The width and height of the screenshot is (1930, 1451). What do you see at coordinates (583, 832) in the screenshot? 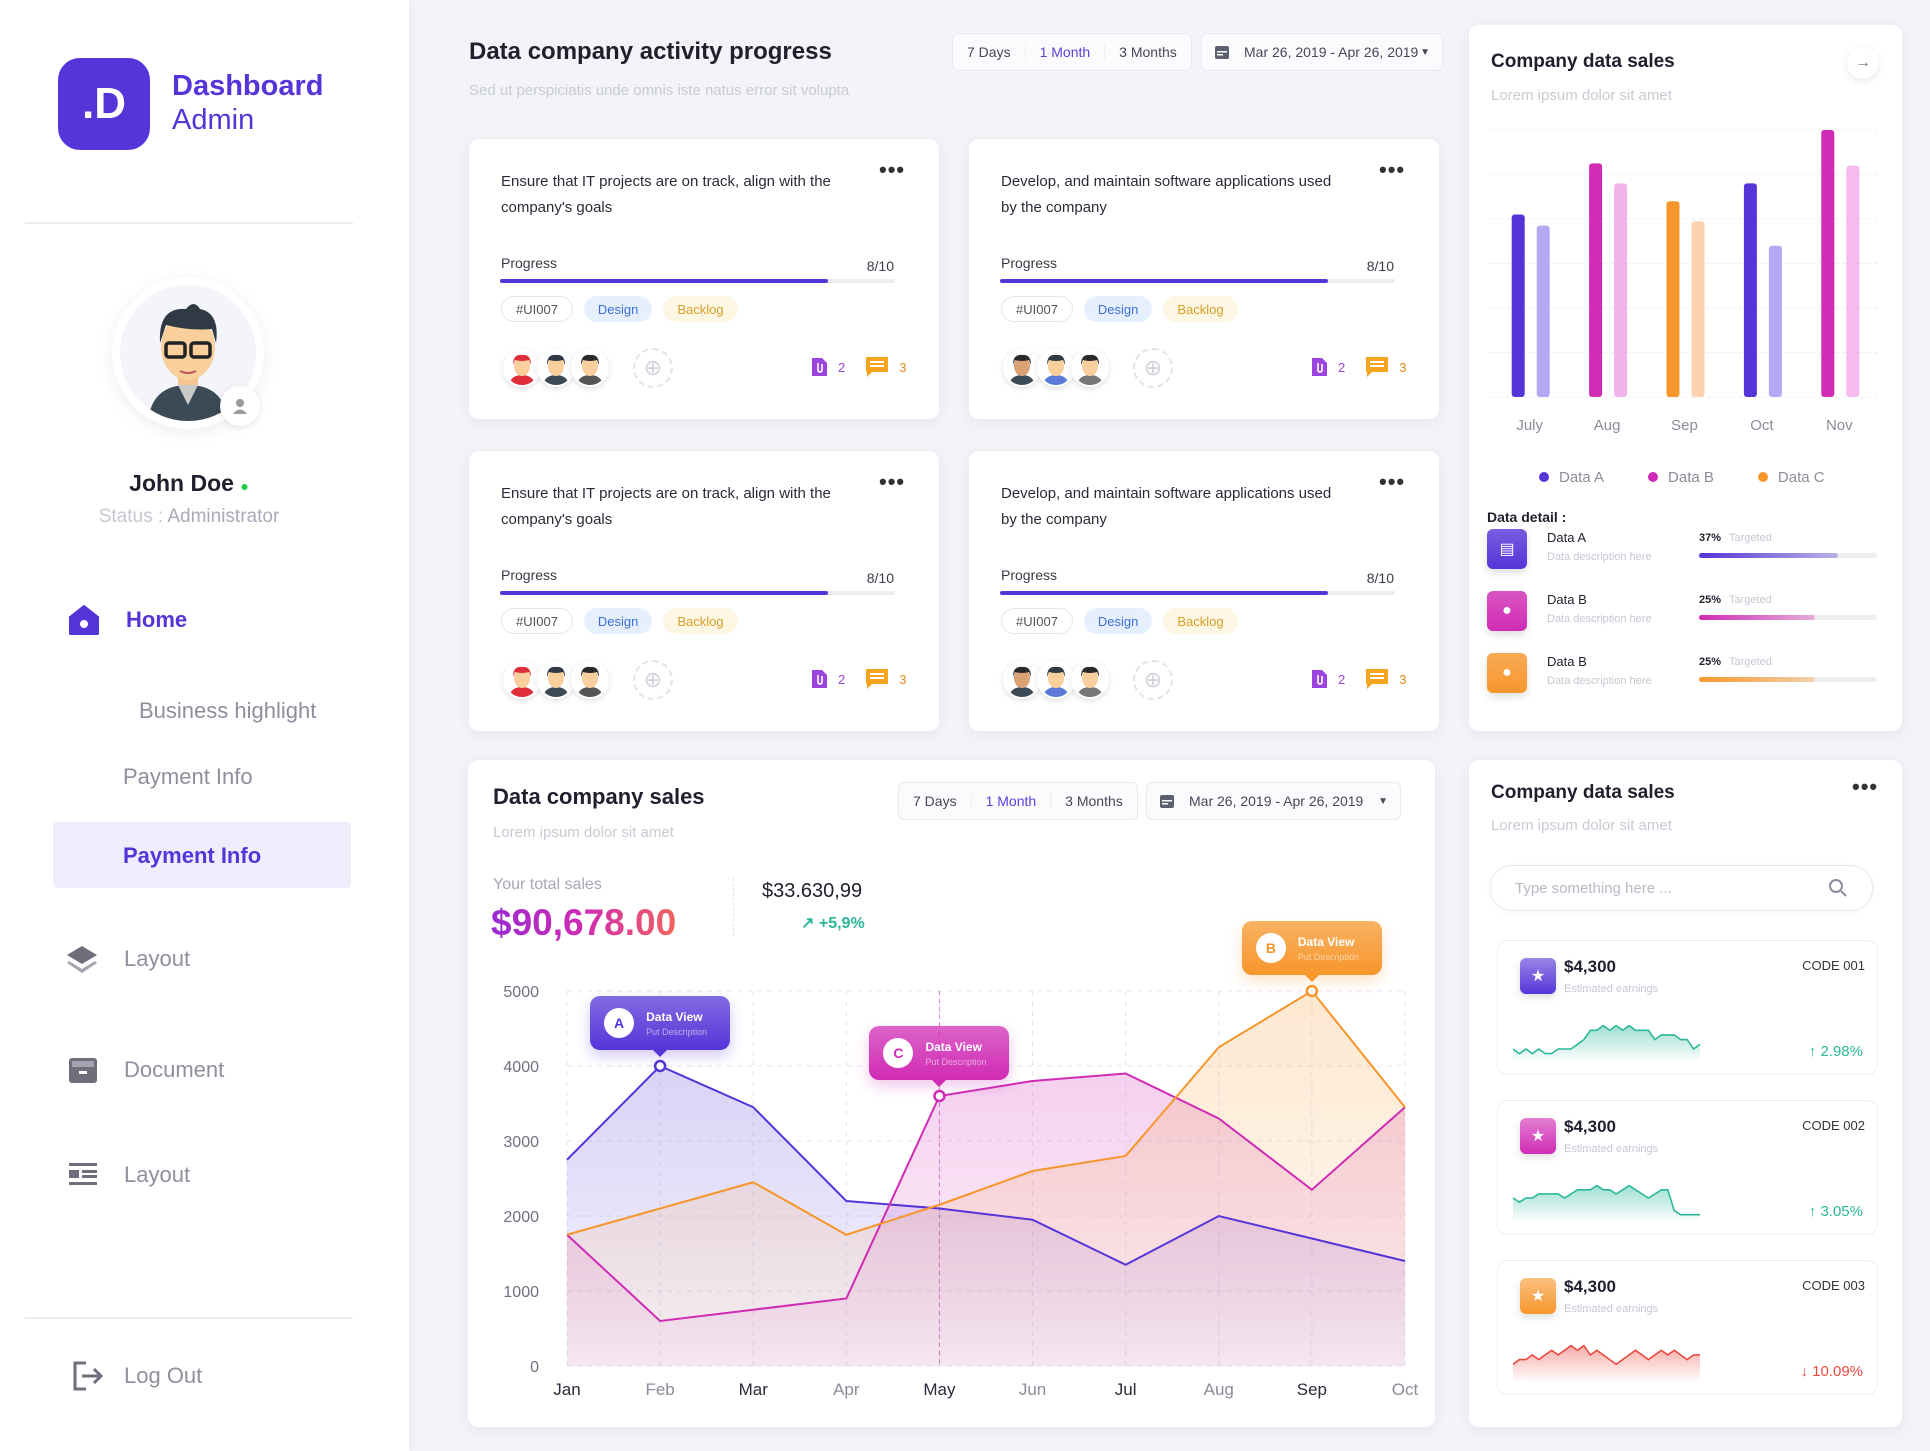
I see `sales-subtitle: Lorem ipsum dolor sit amet` at bounding box center [583, 832].